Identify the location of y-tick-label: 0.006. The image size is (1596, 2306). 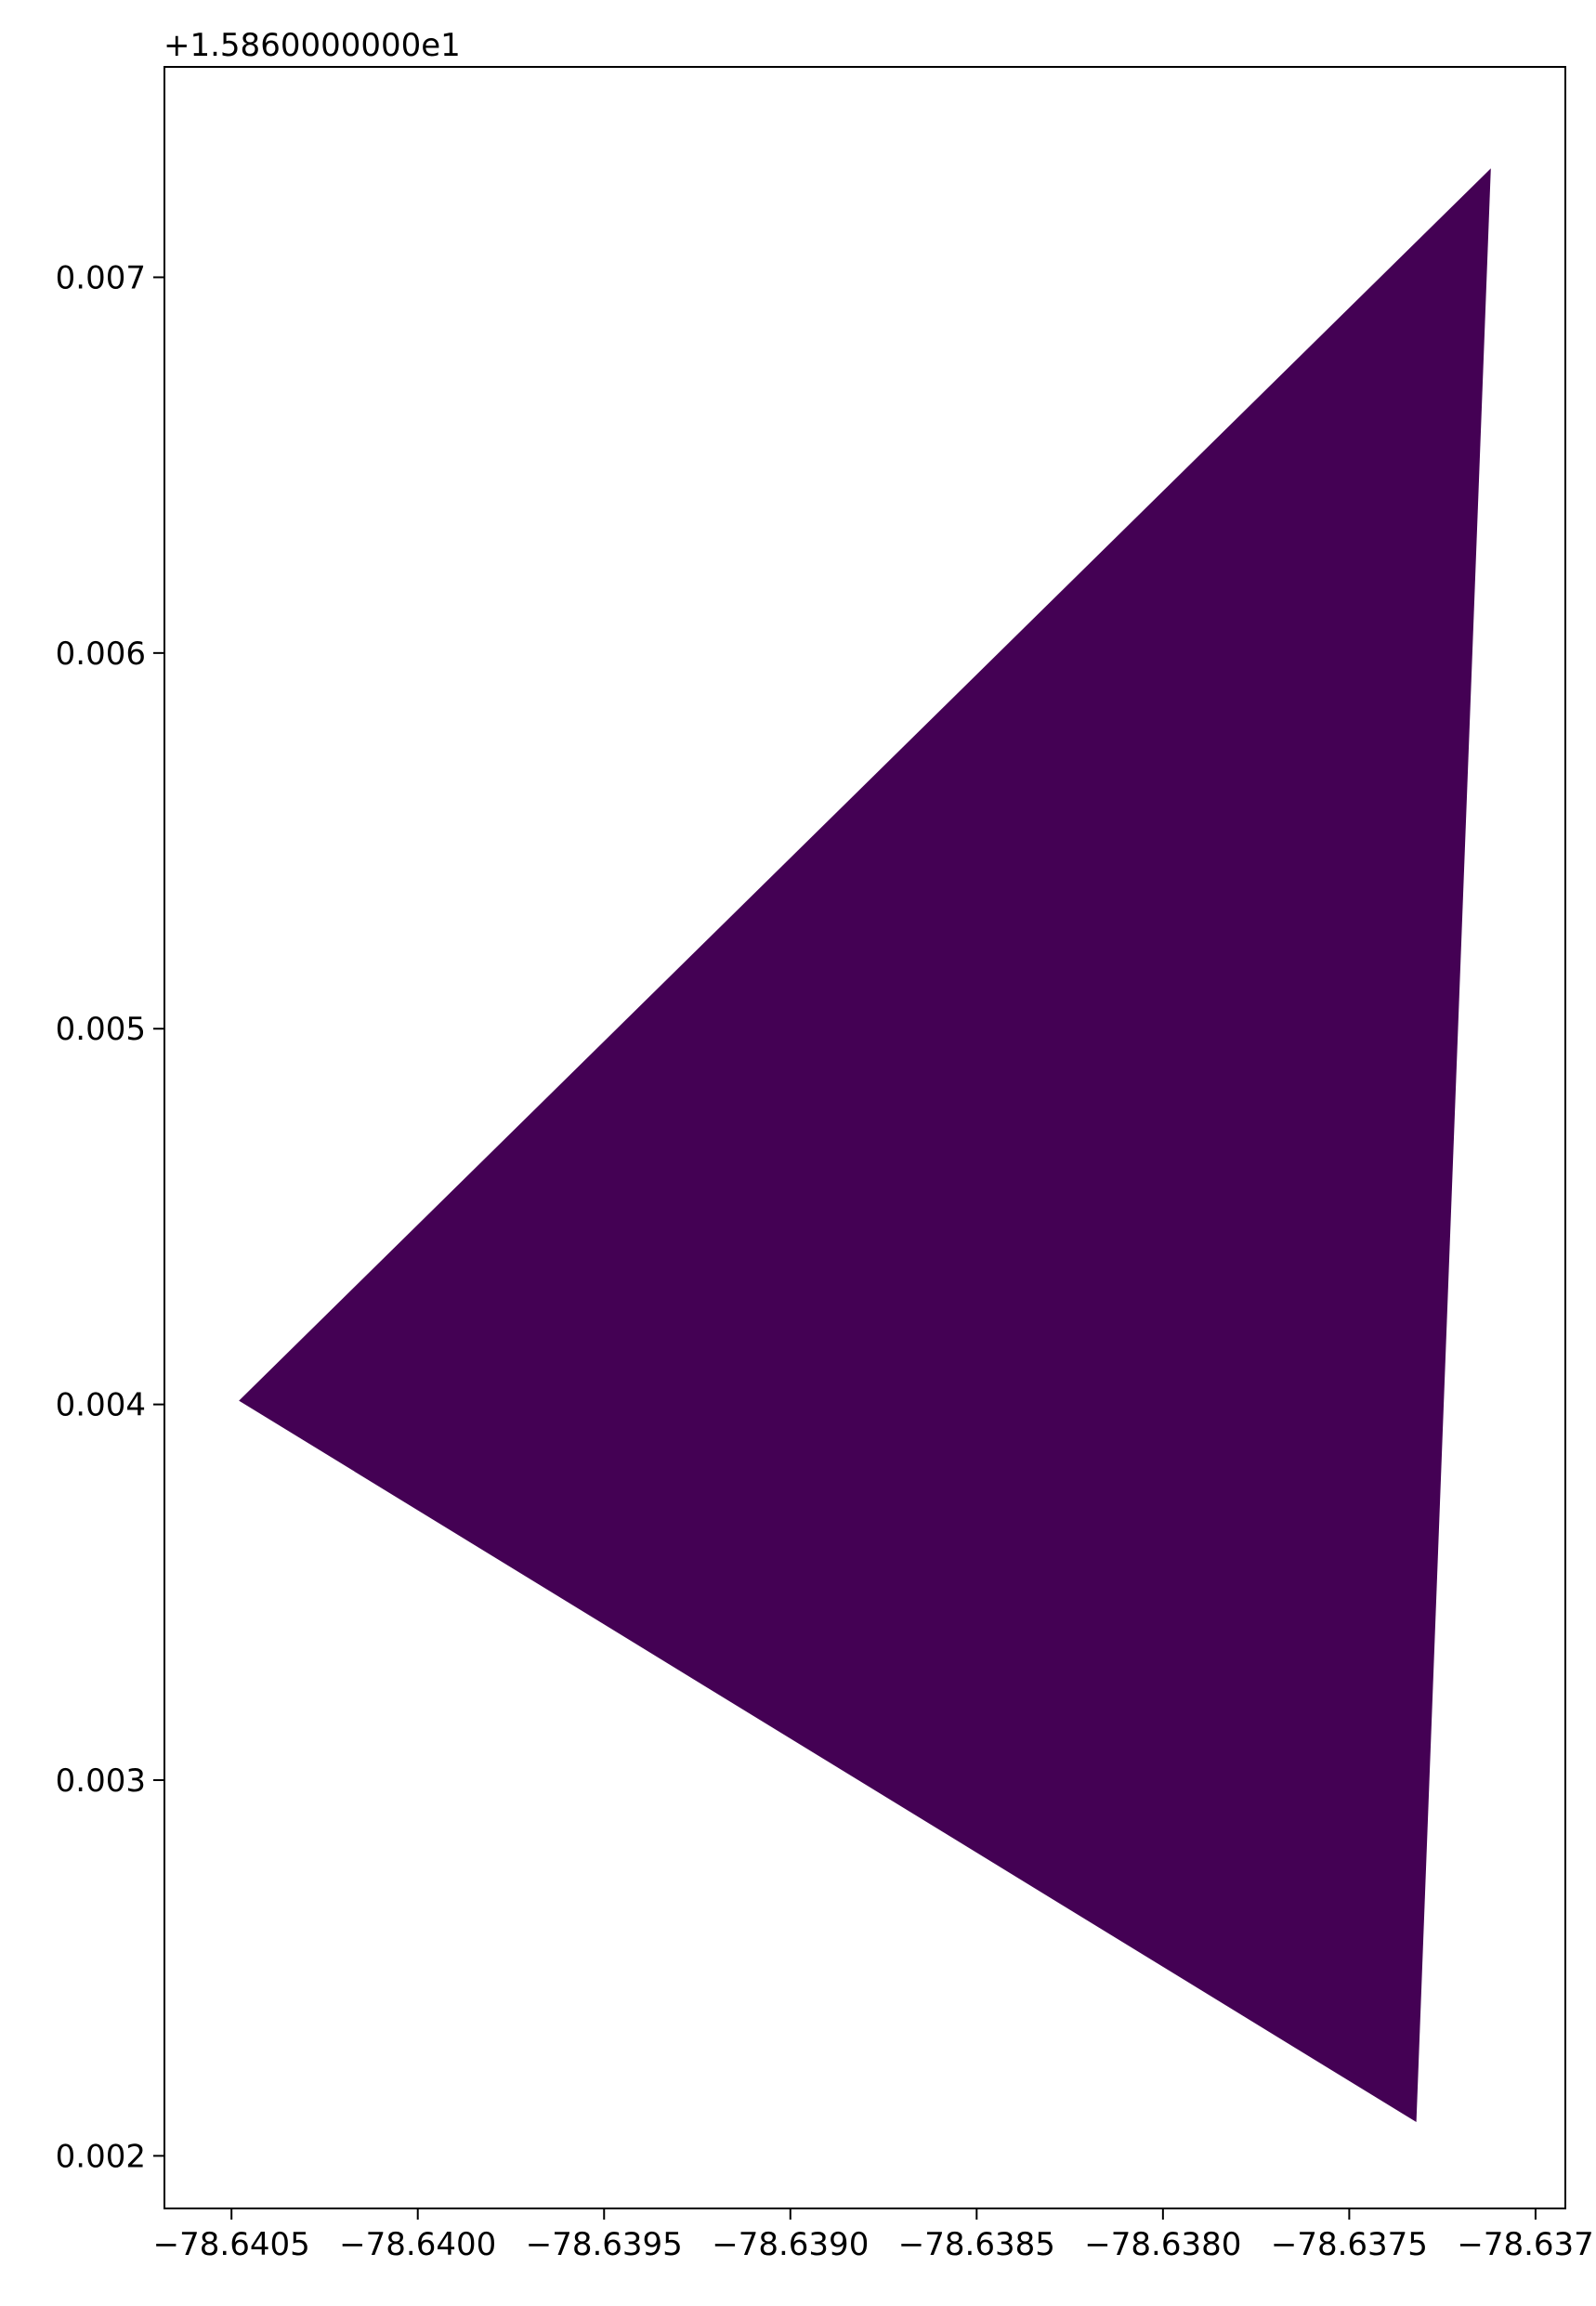
(101, 654).